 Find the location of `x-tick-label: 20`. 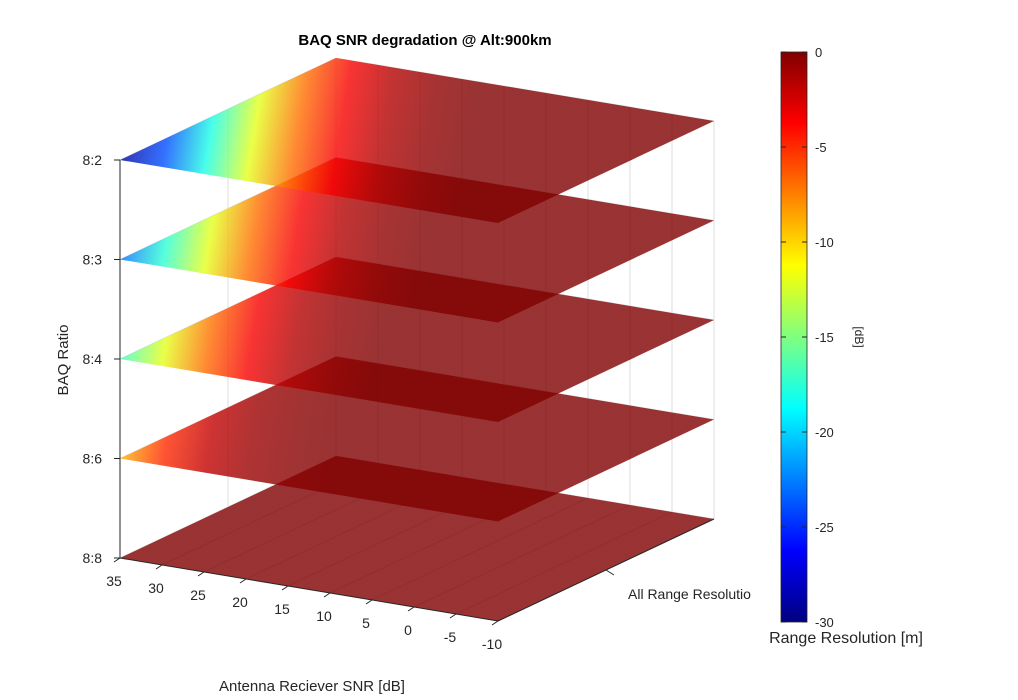

x-tick-label: 20 is located at coordinates (240, 602).